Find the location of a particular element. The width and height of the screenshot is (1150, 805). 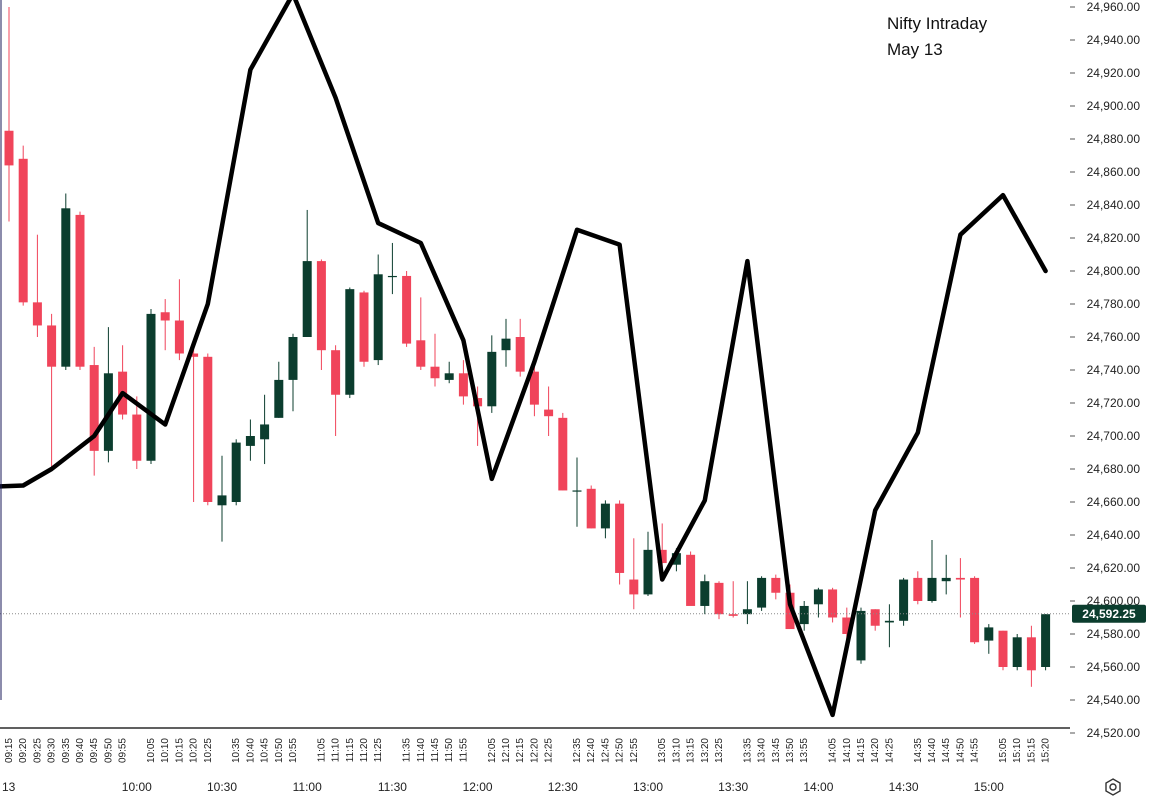

candle-10:15 is located at coordinates (179, 320).